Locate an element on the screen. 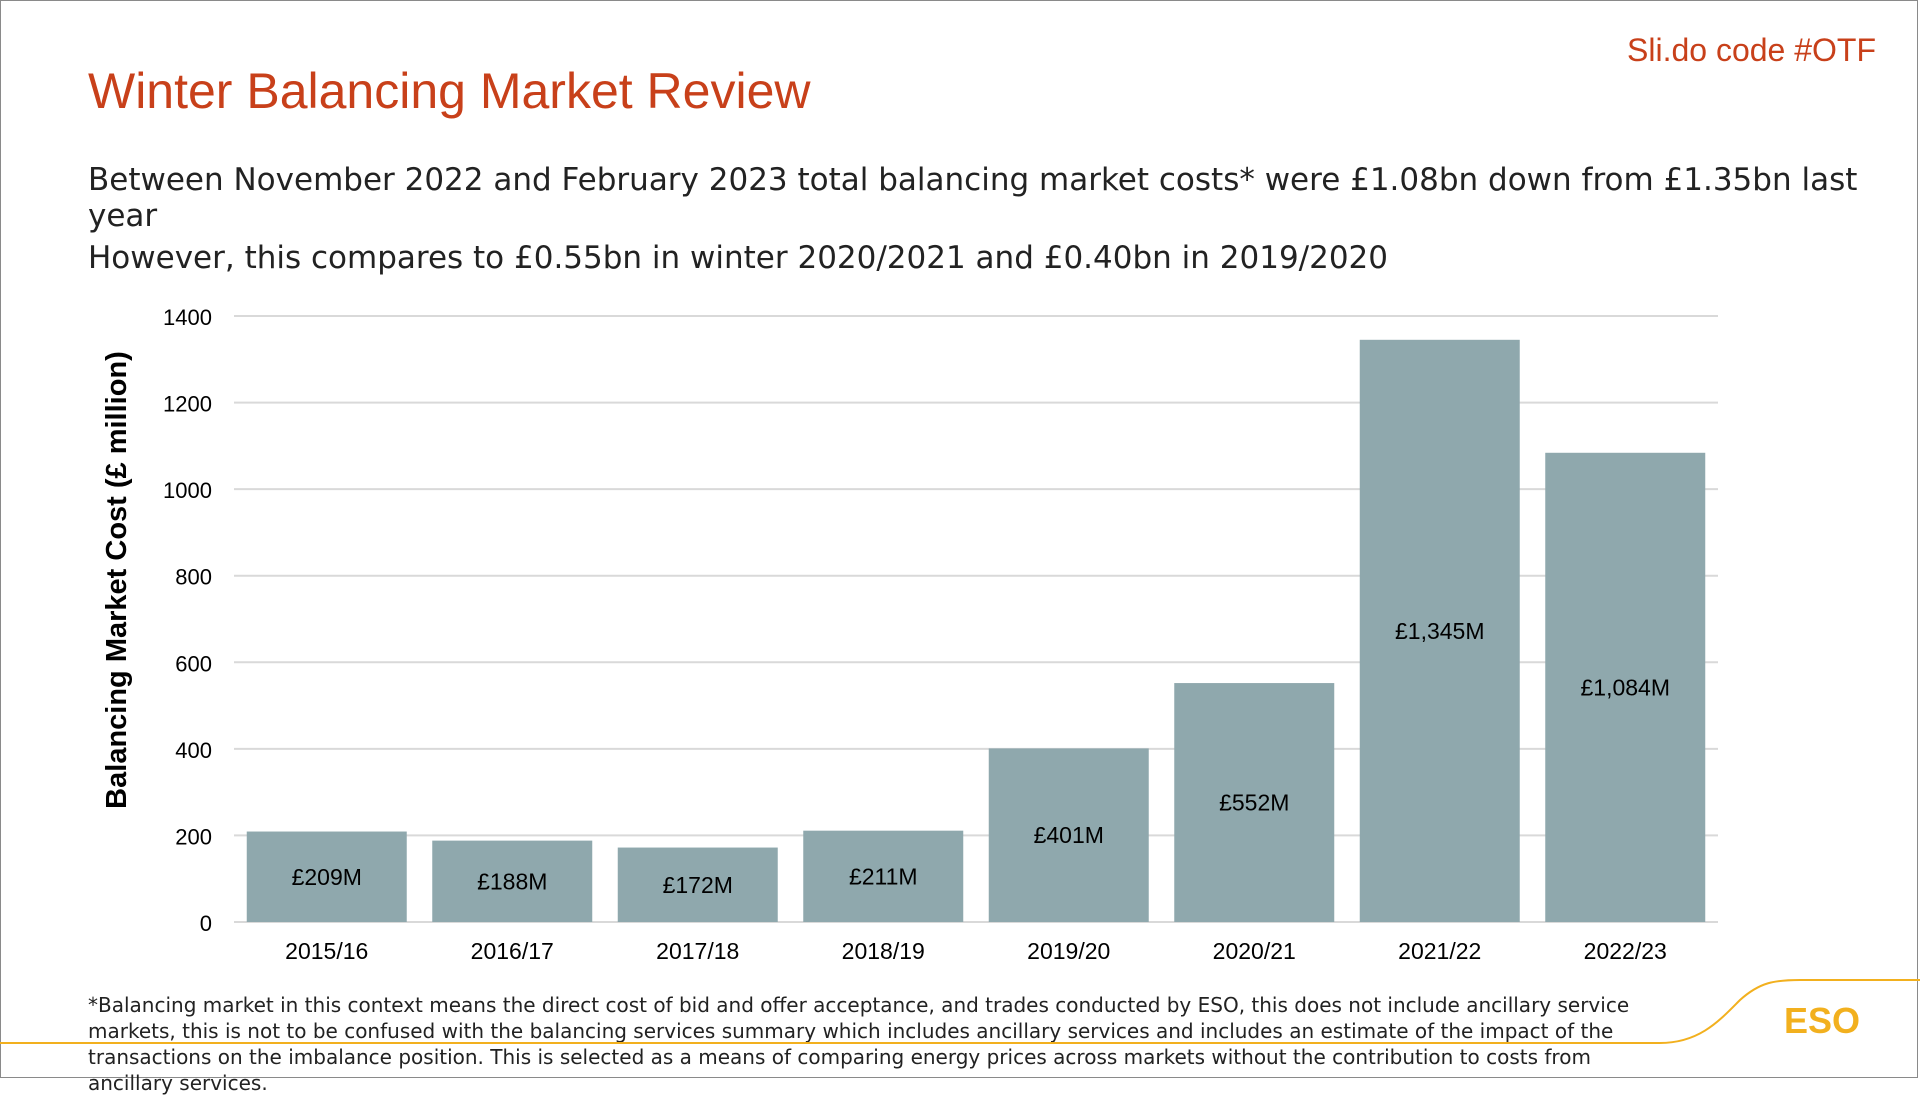 The image size is (1920, 1096). bar-2019/20 is located at coordinates (1068, 835).